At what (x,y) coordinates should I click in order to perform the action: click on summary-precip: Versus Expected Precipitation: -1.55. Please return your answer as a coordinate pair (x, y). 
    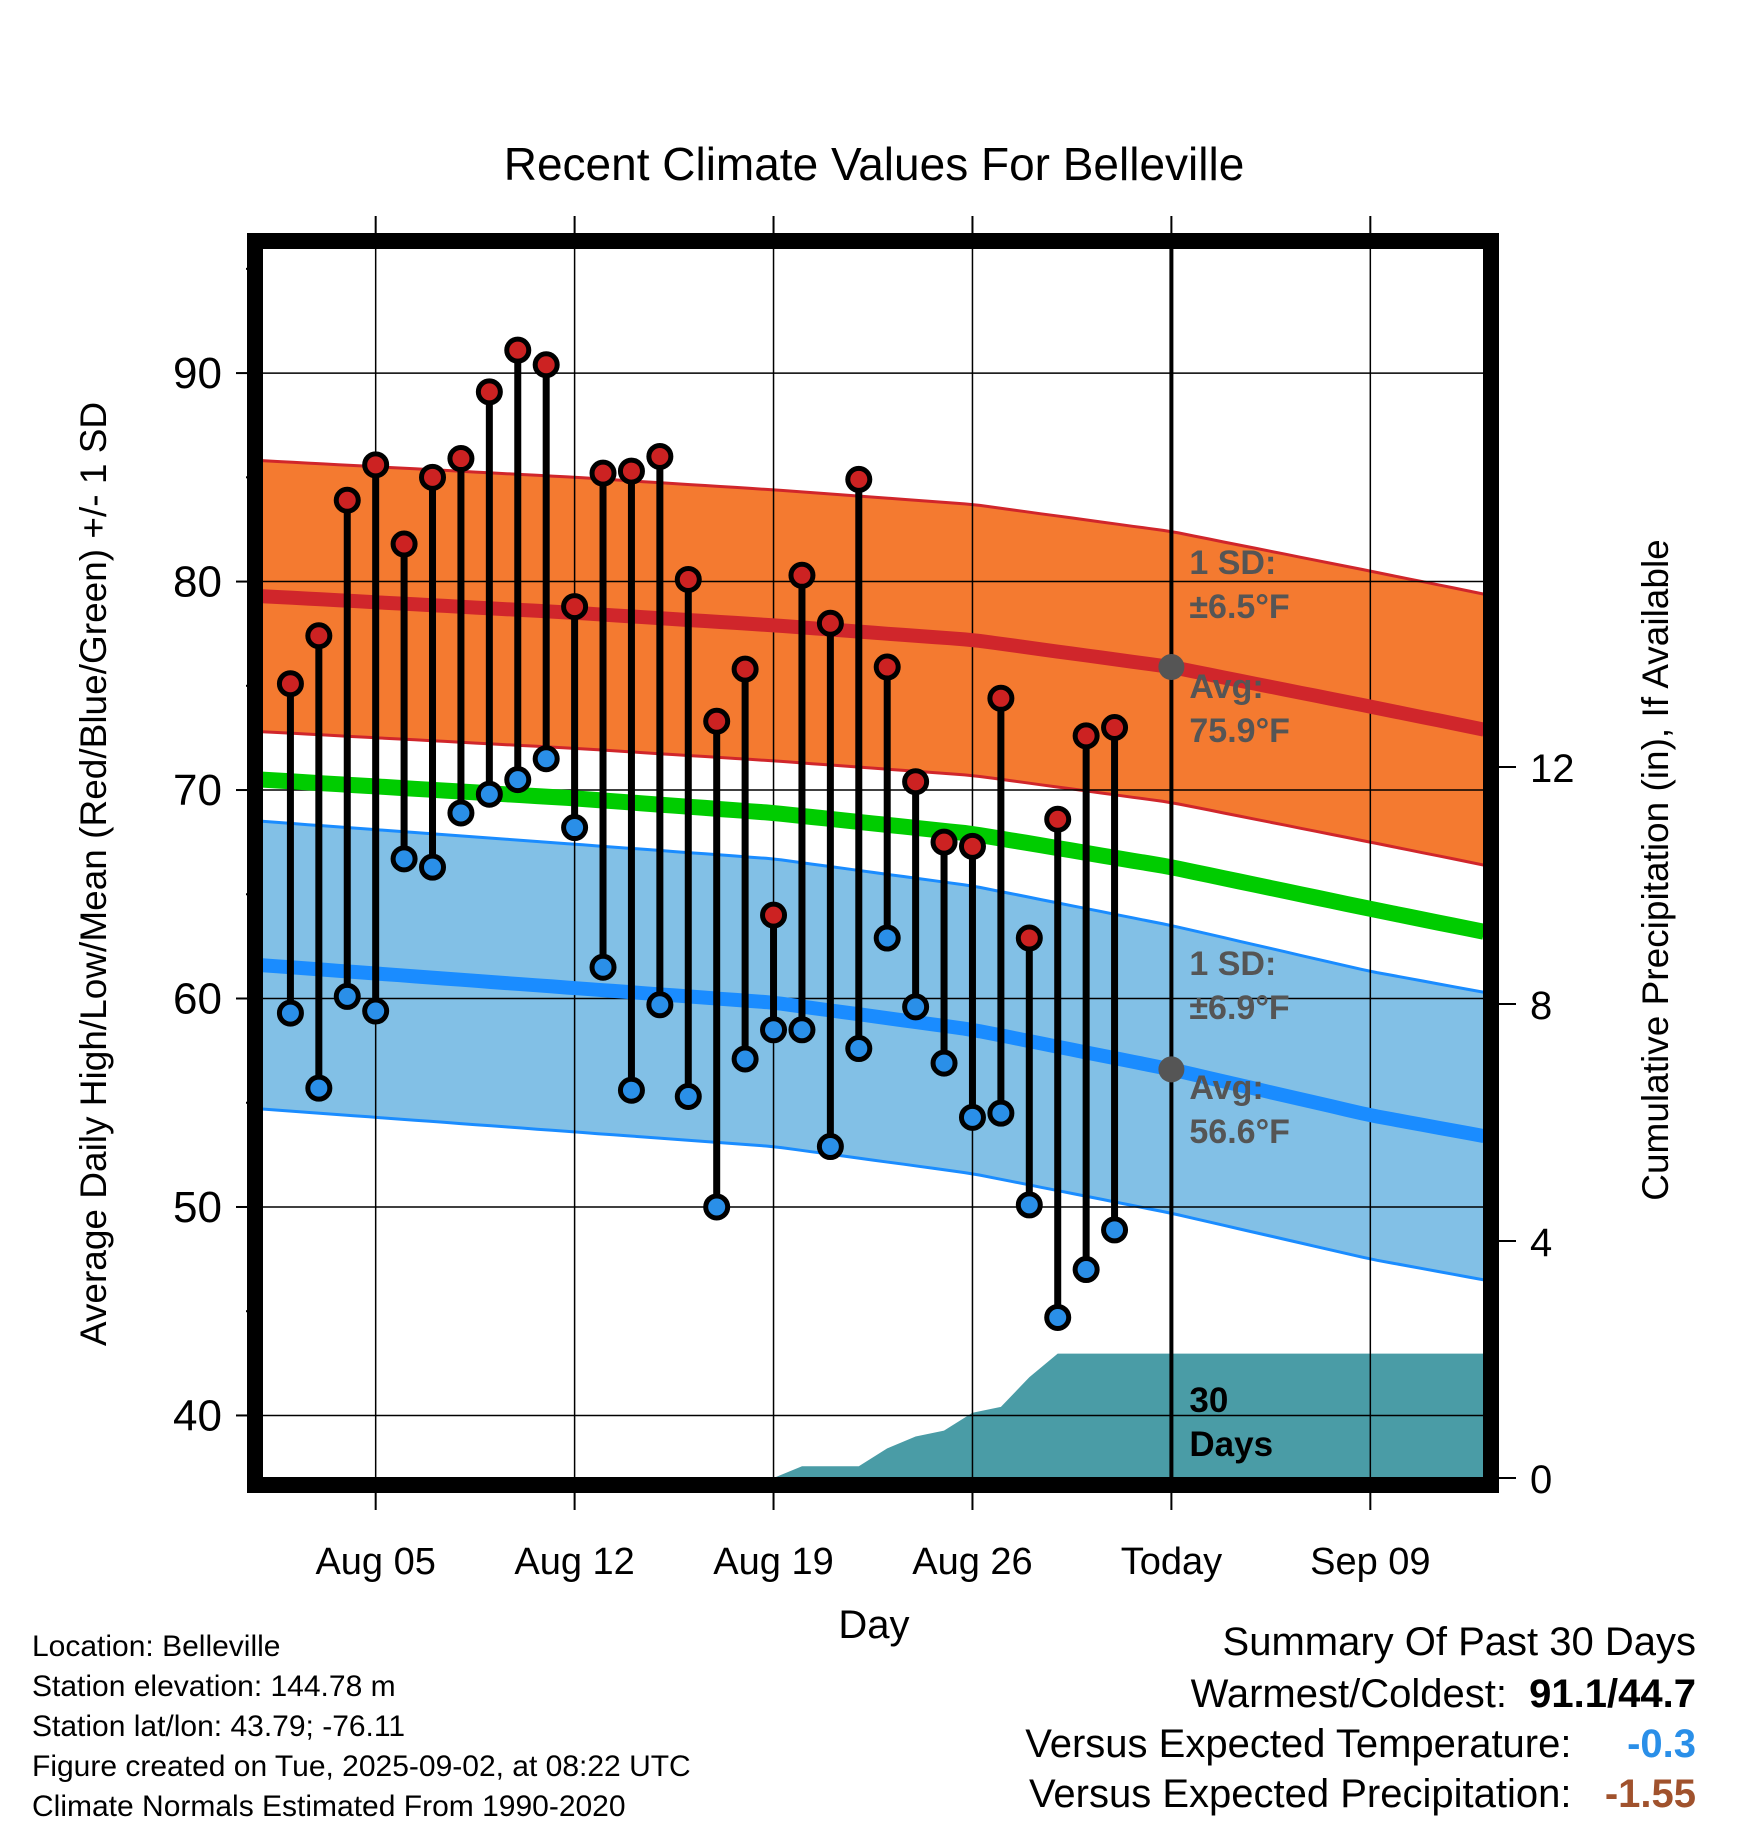
    Looking at the image, I should click on (1362, 1794).